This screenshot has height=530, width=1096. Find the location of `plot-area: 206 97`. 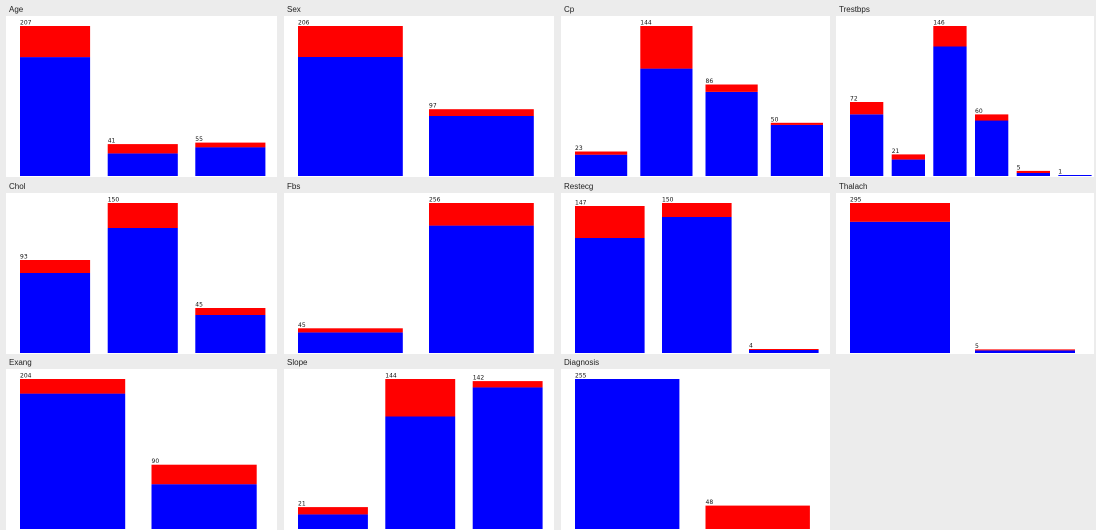

plot-area: 206 97 is located at coordinates (419, 96).